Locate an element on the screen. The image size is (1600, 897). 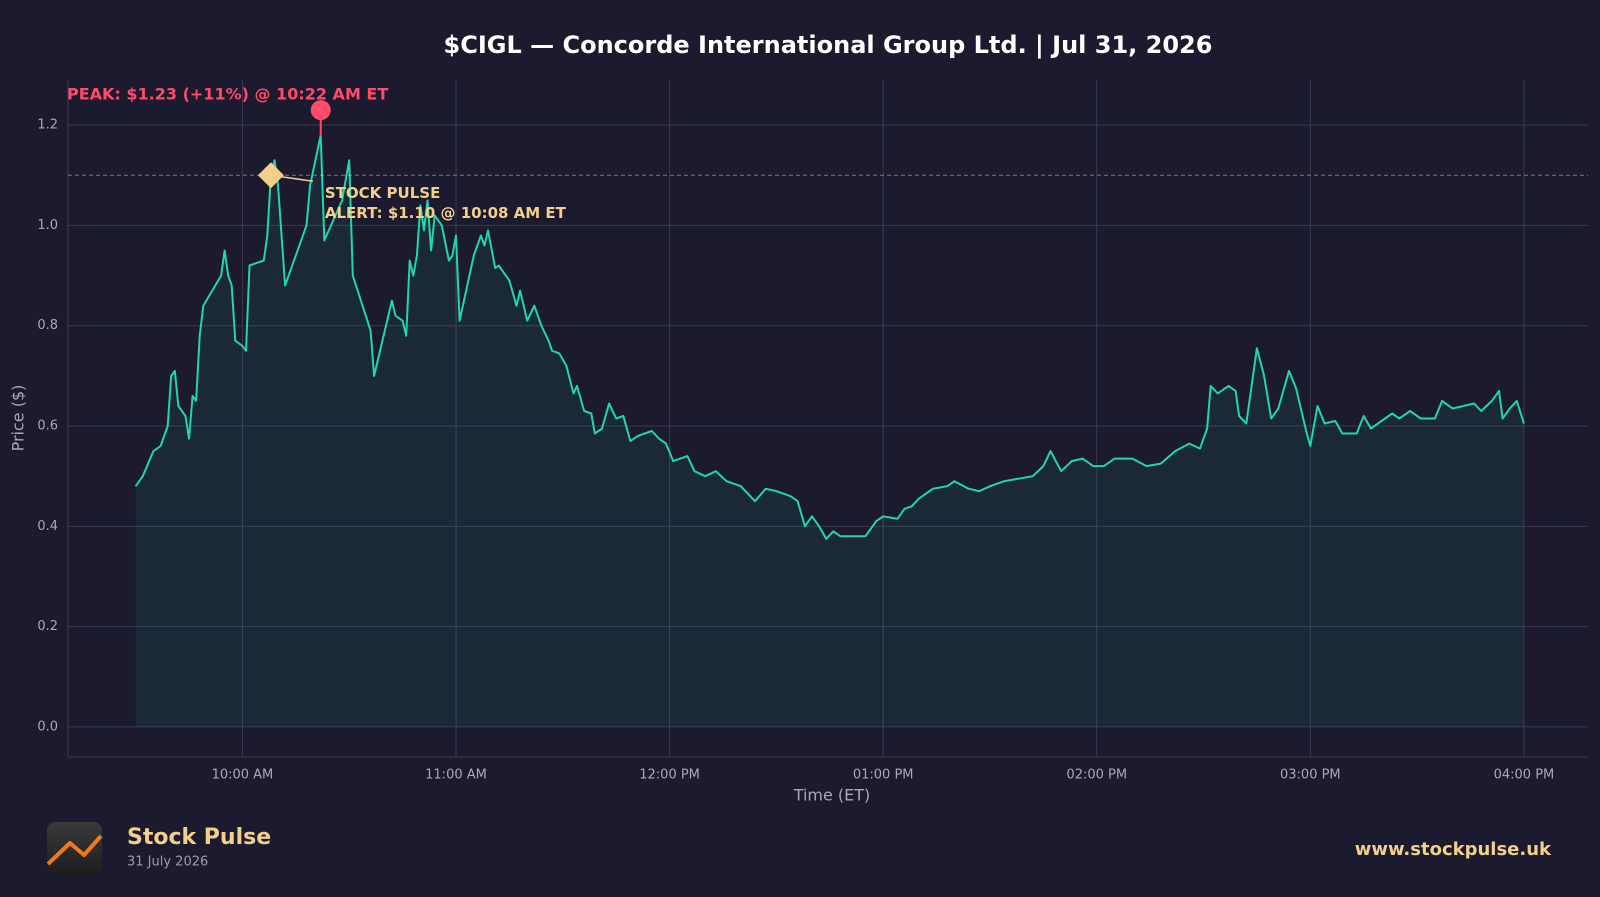
peak-marker is located at coordinates (320, 110).